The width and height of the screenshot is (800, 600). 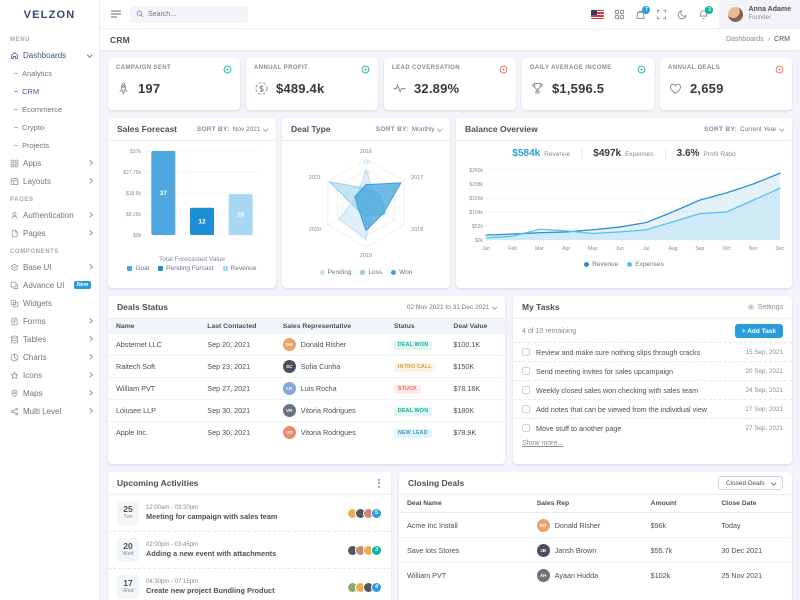 I want to click on activity-title: Create new project Bundling Product, so click(x=210, y=590).